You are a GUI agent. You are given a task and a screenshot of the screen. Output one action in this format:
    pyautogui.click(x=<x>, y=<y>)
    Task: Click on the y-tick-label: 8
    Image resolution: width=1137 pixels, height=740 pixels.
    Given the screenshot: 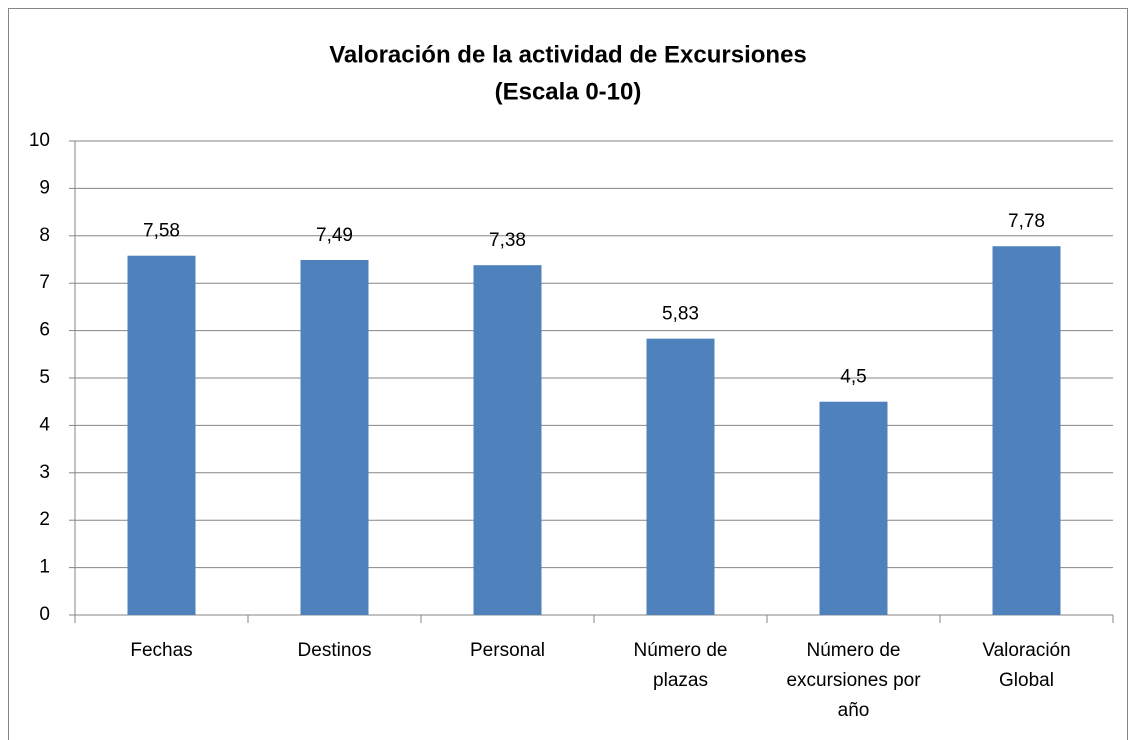 What is the action you would take?
    pyautogui.click(x=44, y=235)
    